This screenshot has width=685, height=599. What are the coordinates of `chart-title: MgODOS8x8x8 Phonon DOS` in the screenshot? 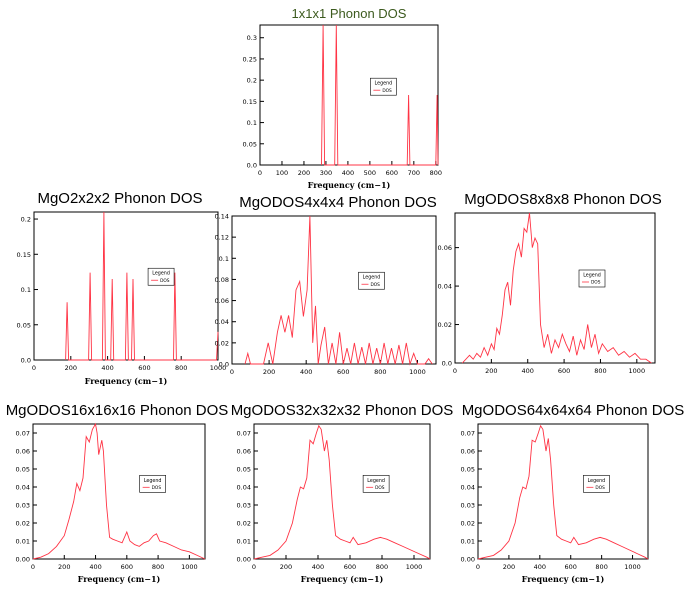 It's located at (563, 199).